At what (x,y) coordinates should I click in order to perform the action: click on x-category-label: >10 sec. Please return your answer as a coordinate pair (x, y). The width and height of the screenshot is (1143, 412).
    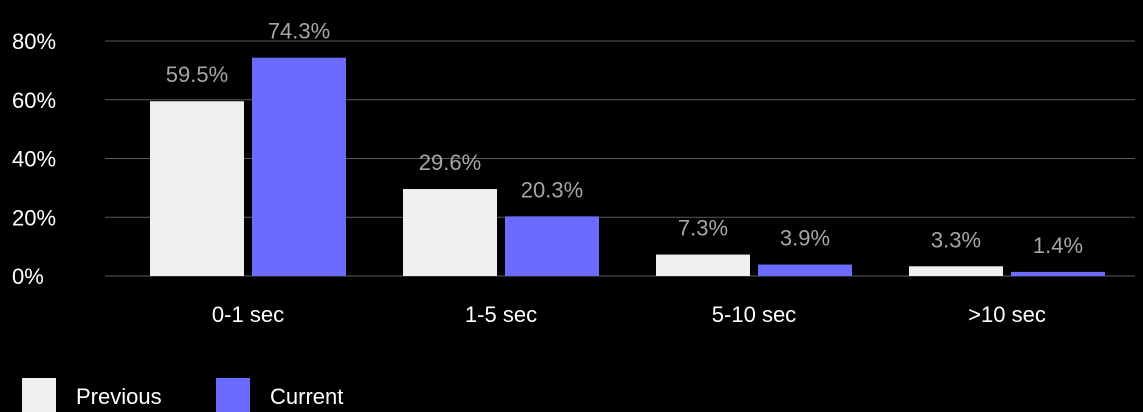
    Looking at the image, I should click on (1007, 314).